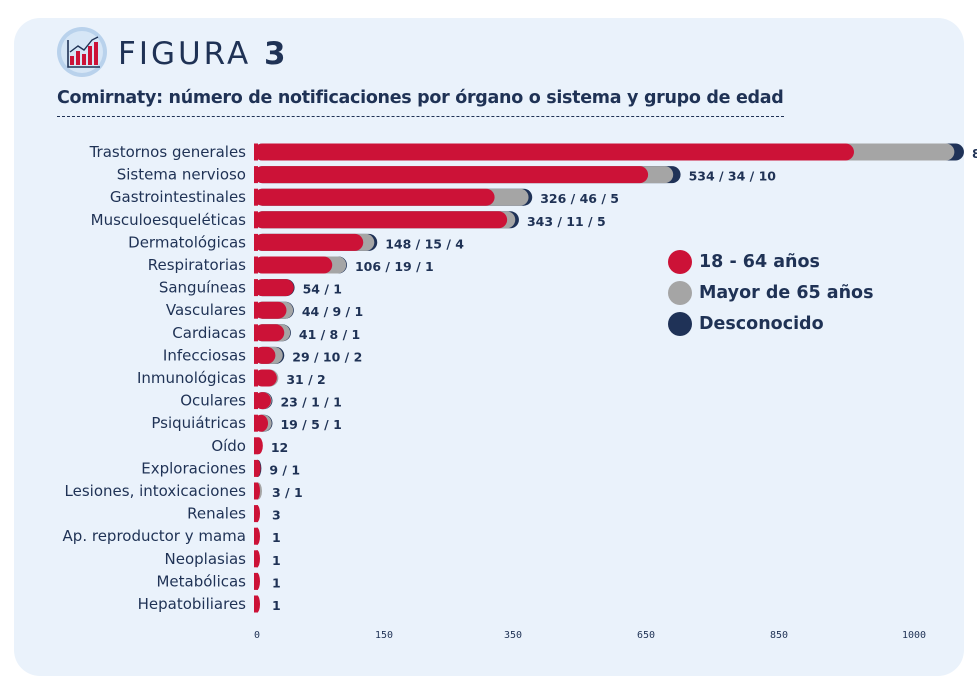 This screenshot has height=685, width=977. What do you see at coordinates (256, 378) in the screenshot?
I see `bar-base-inmunologicas` at bounding box center [256, 378].